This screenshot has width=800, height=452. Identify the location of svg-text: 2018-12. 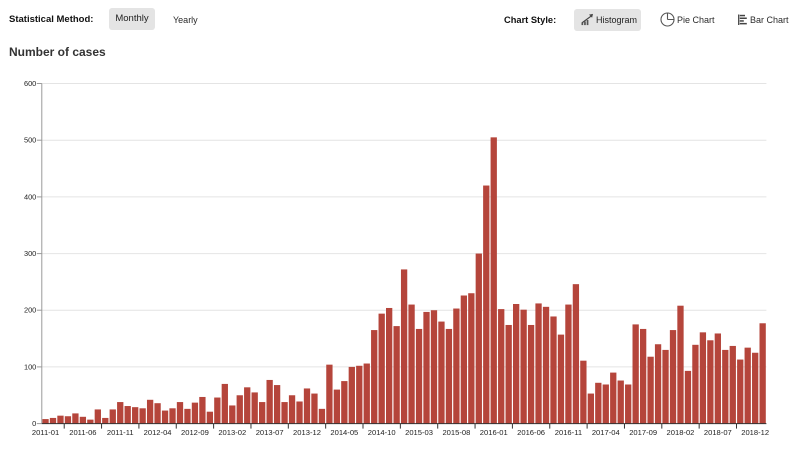
(755, 432).